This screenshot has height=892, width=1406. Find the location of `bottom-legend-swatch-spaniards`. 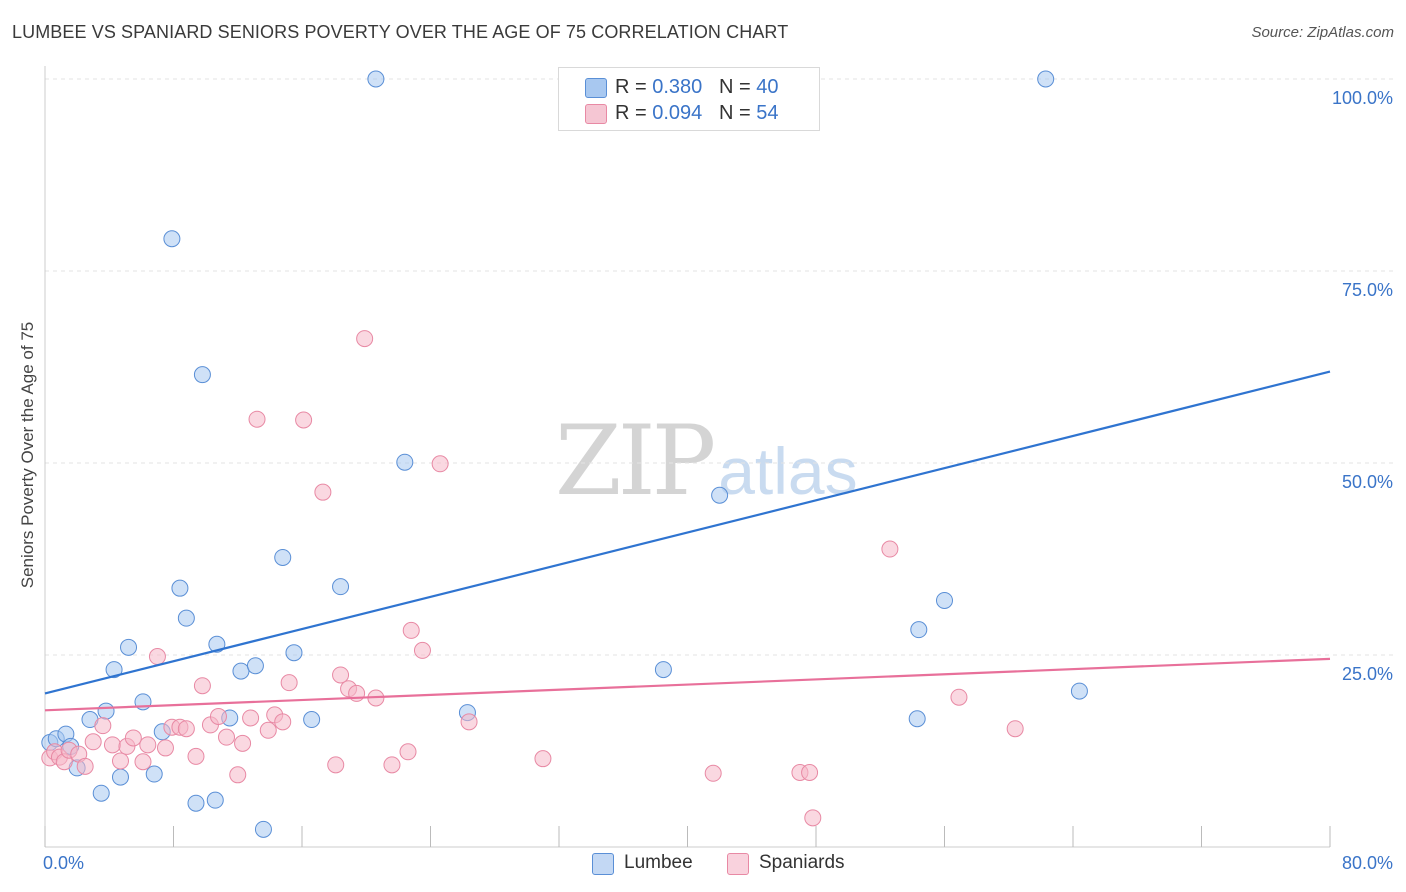

bottom-legend-swatch-spaniards is located at coordinates (738, 864).